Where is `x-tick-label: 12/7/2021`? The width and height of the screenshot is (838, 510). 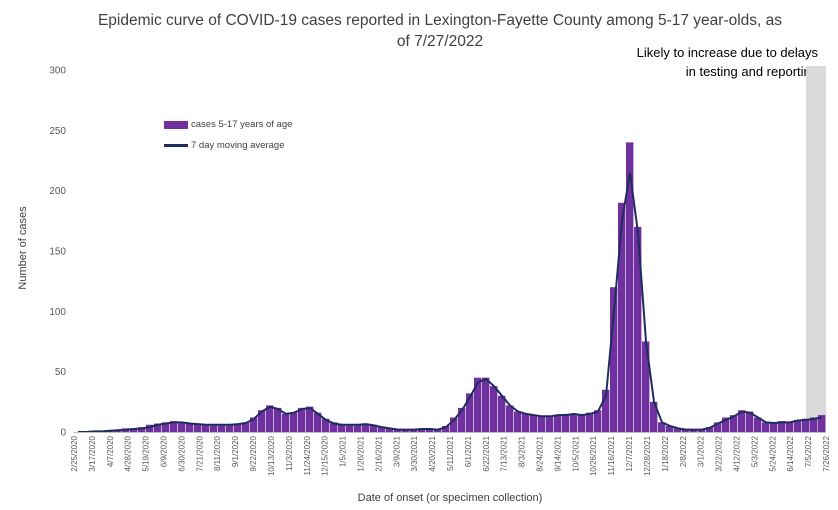
x-tick-label: 12/7/2021 is located at coordinates (629, 453).